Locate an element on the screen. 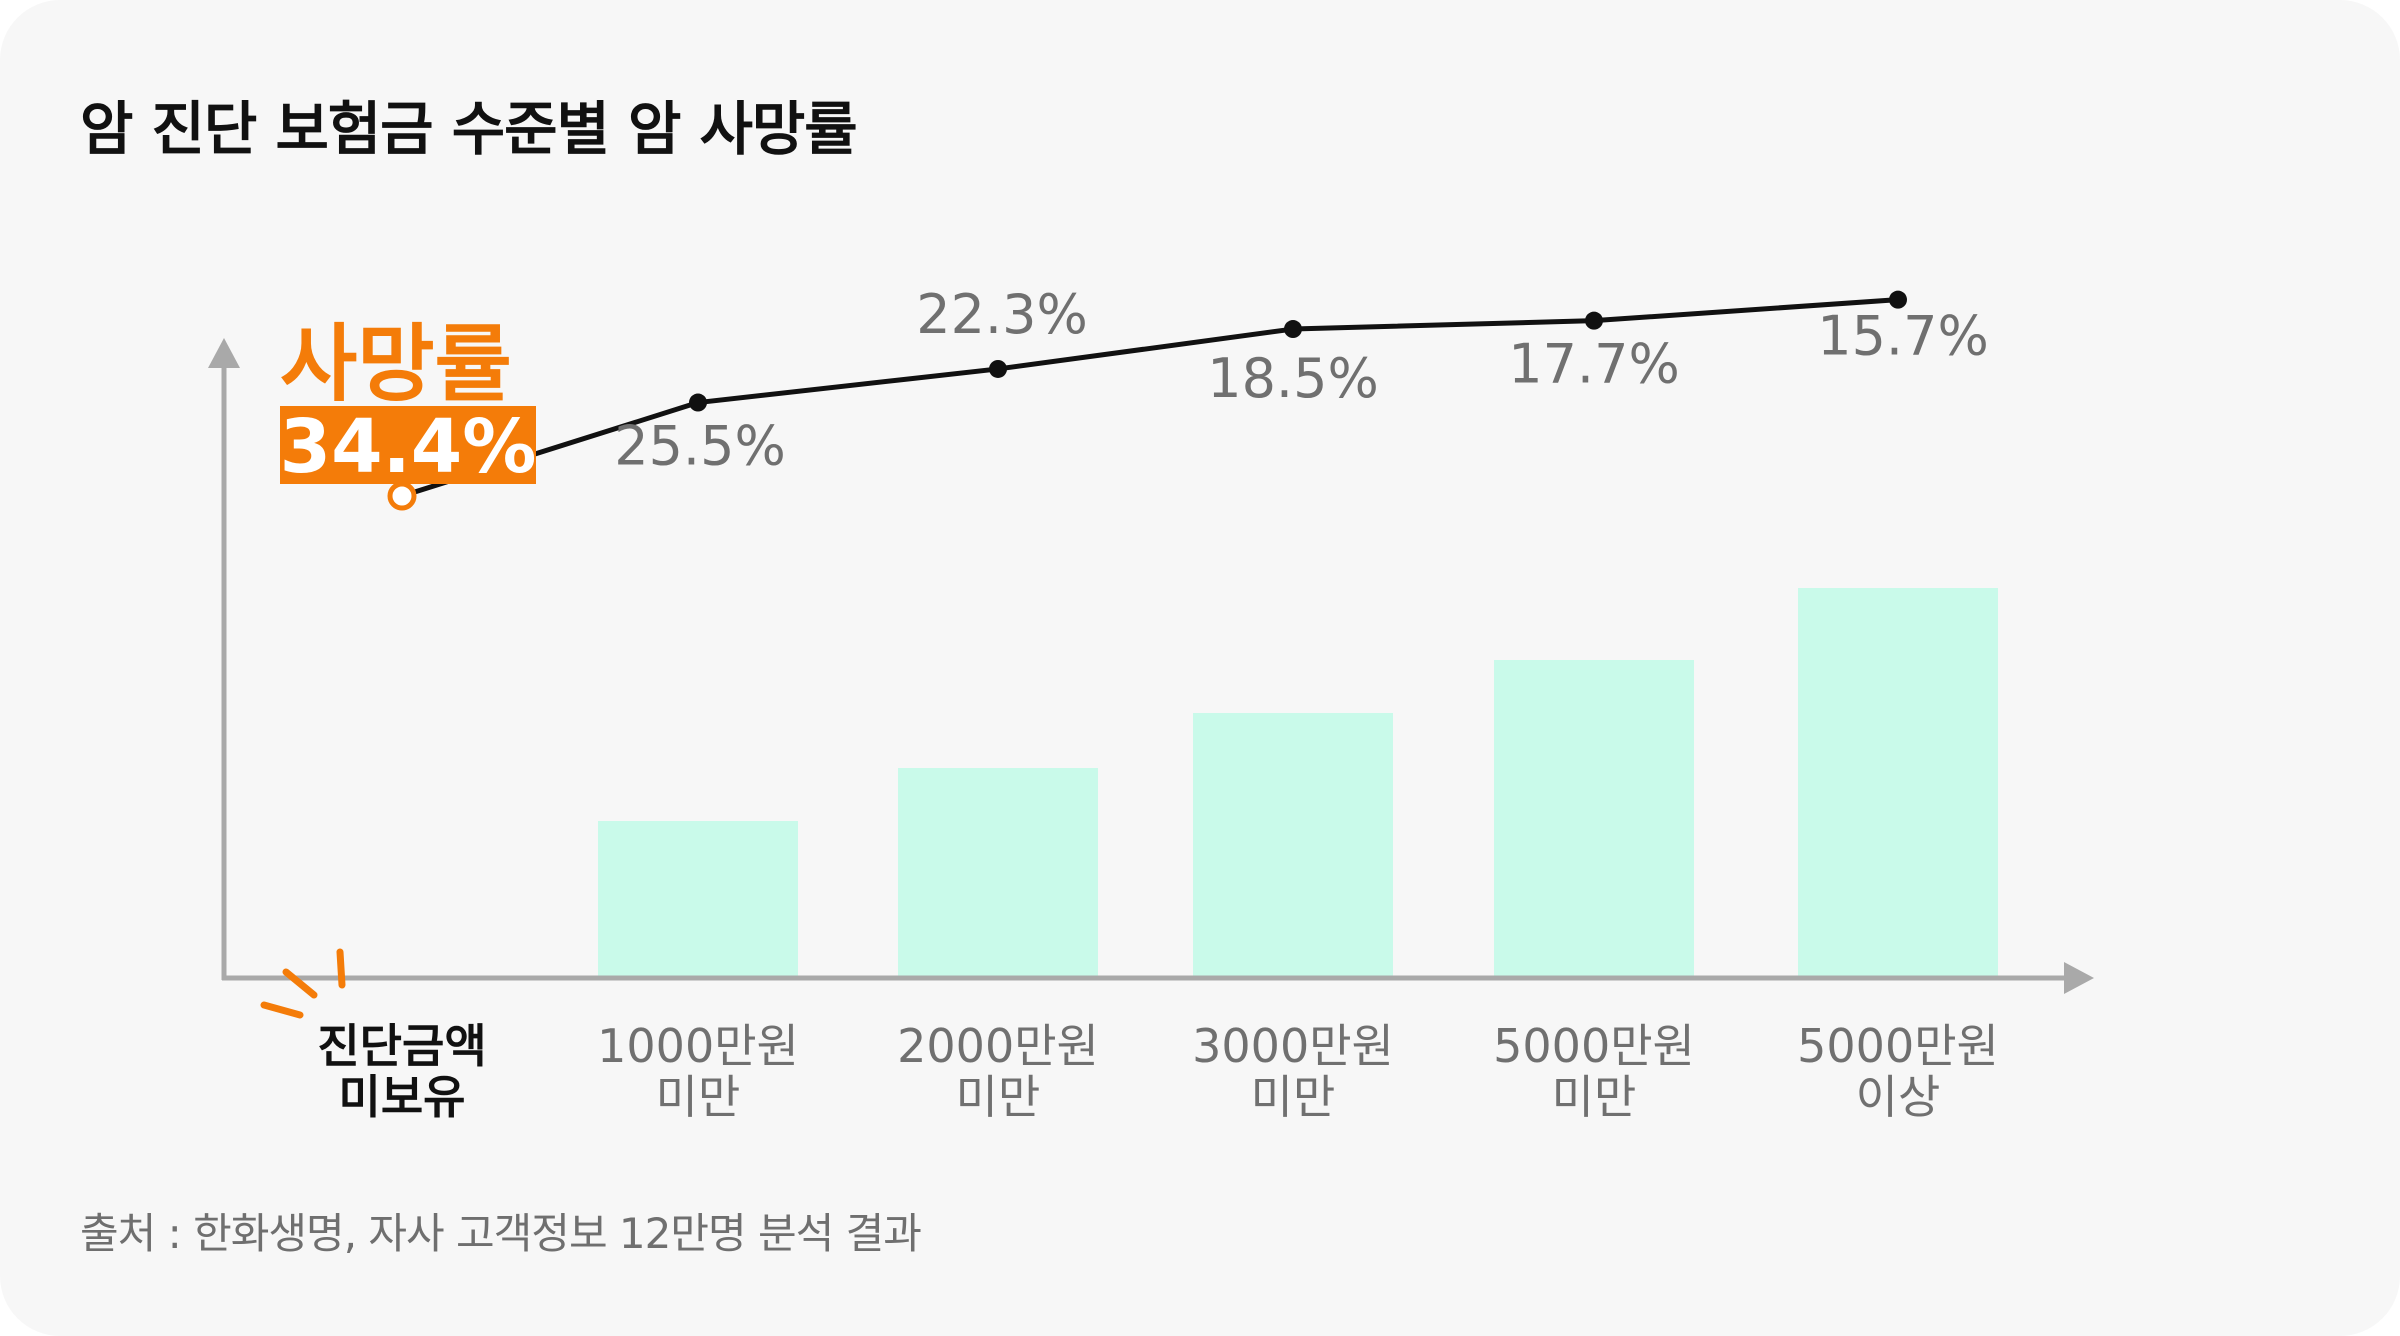 The width and height of the screenshot is (2400, 1336). x-axis-arrow is located at coordinates (2079, 978).